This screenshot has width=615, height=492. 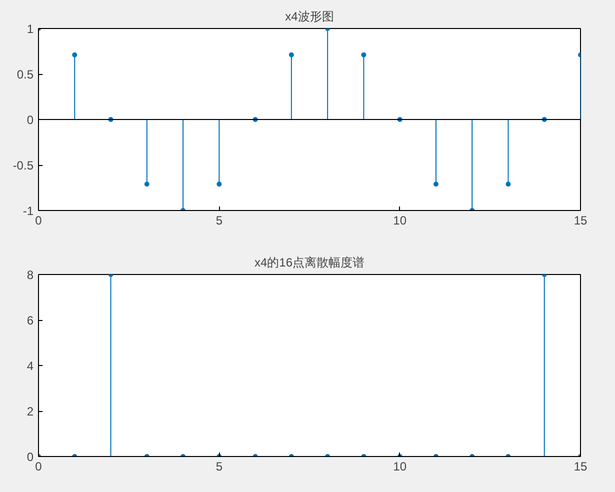 What do you see at coordinates (30, 411) in the screenshot?
I see `y-tick-label: 2` at bounding box center [30, 411].